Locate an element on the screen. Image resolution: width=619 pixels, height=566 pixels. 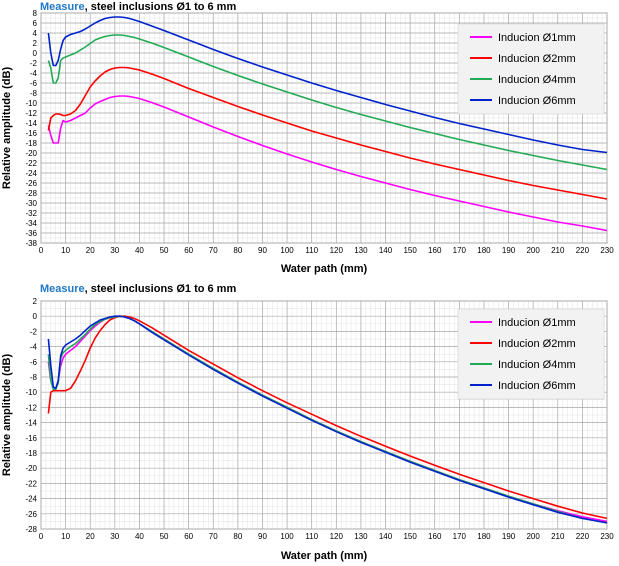
y-tick-label: -24 is located at coordinates (31, 173).